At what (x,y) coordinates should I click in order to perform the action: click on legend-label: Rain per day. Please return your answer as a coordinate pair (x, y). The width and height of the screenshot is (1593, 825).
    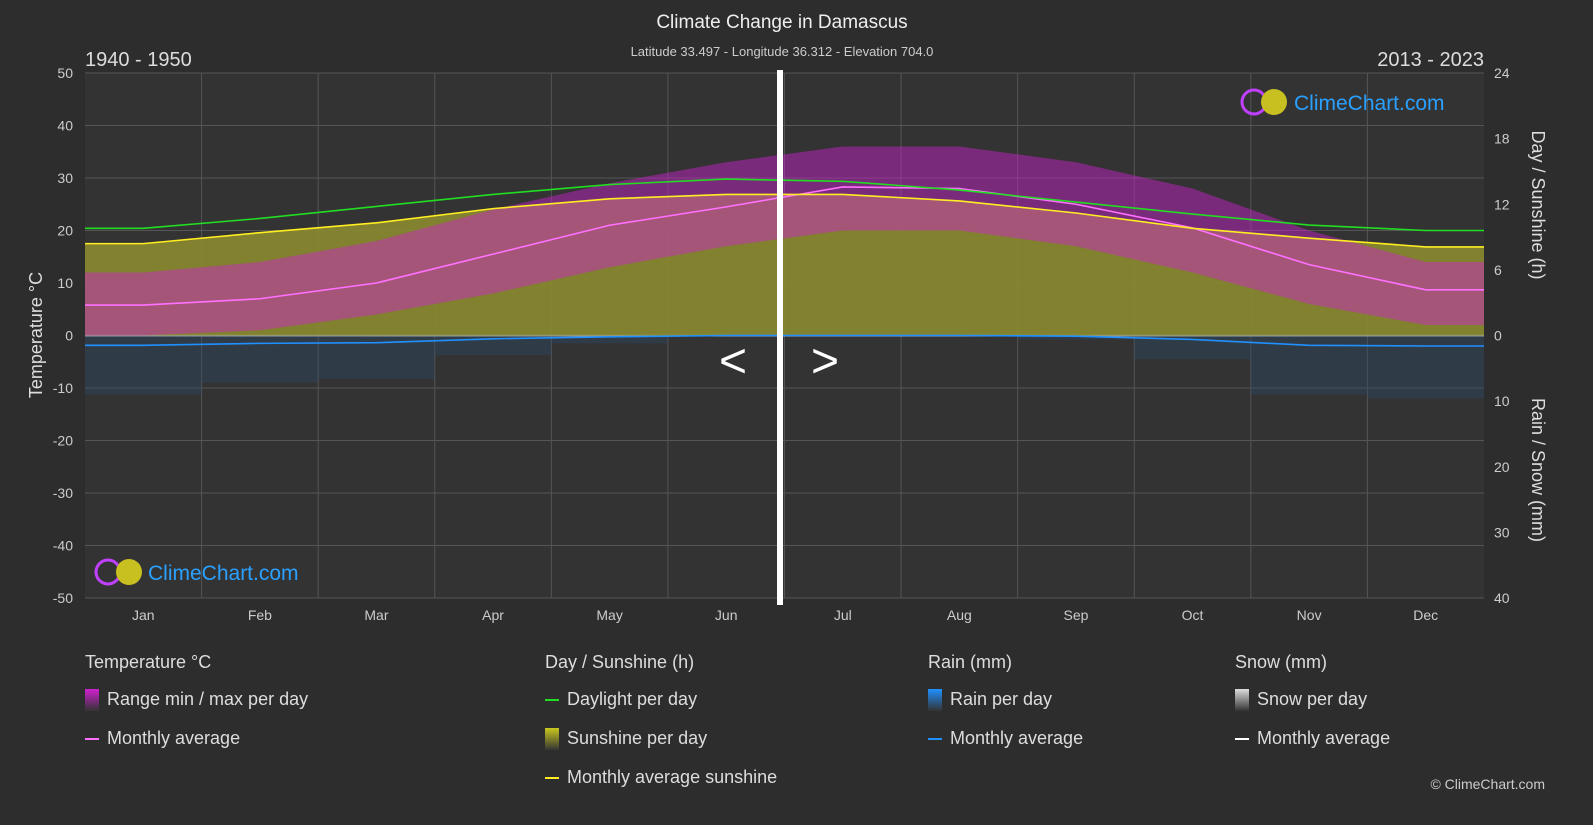
    Looking at the image, I should click on (1001, 699).